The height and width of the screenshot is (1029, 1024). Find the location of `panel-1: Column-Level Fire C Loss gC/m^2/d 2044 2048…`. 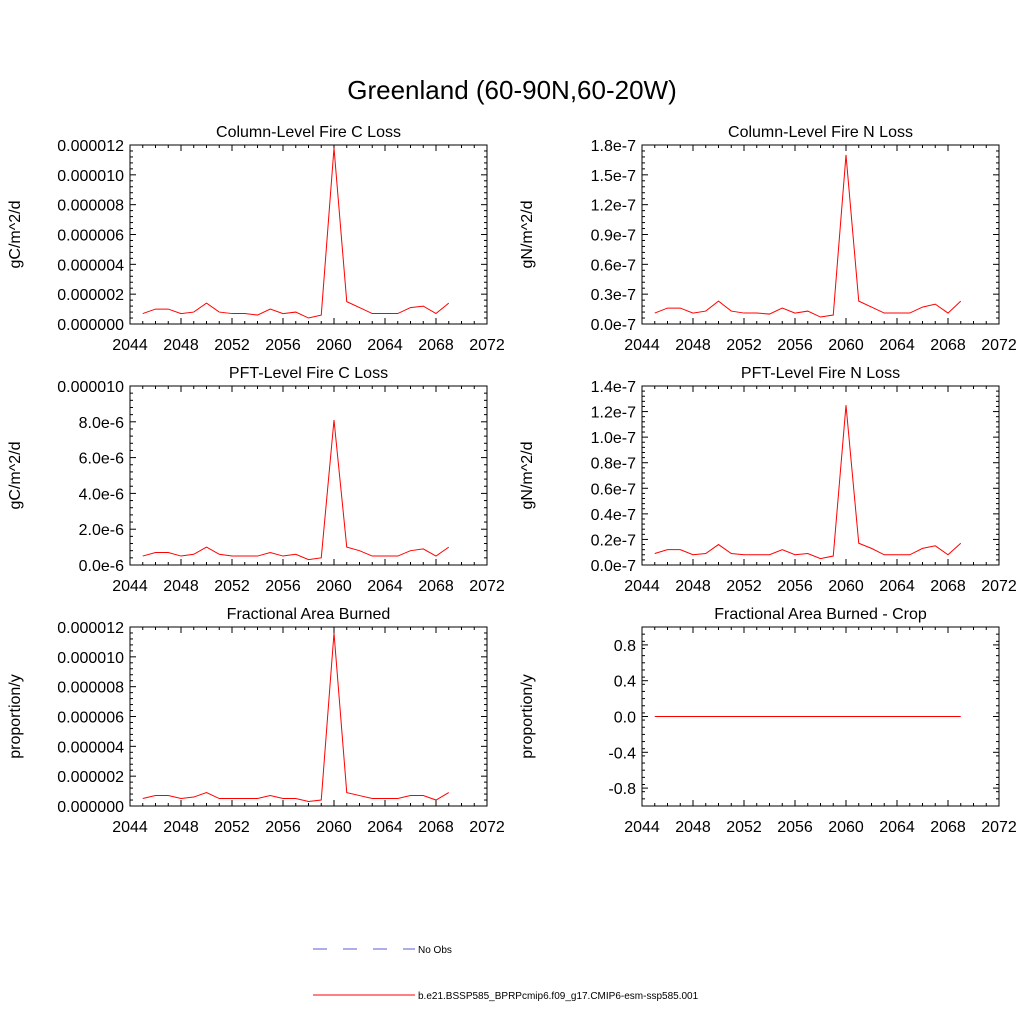

panel-1: Column-Level Fire C Loss gC/m^2/d 2044 2048… is located at coordinates (256, 239).